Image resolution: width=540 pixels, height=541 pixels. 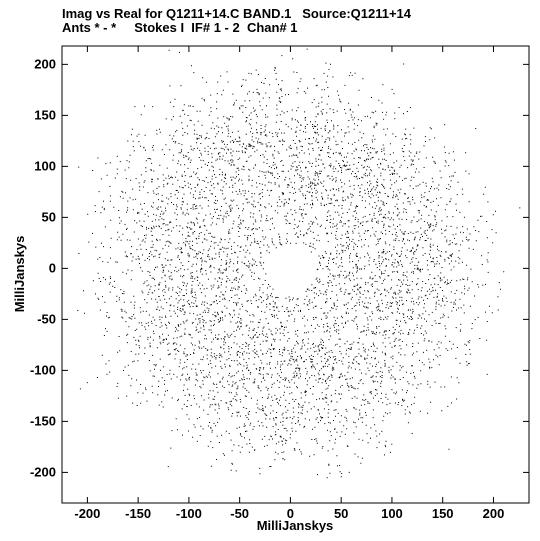 I want to click on y-tick-label: -50, so click(x=46, y=318).